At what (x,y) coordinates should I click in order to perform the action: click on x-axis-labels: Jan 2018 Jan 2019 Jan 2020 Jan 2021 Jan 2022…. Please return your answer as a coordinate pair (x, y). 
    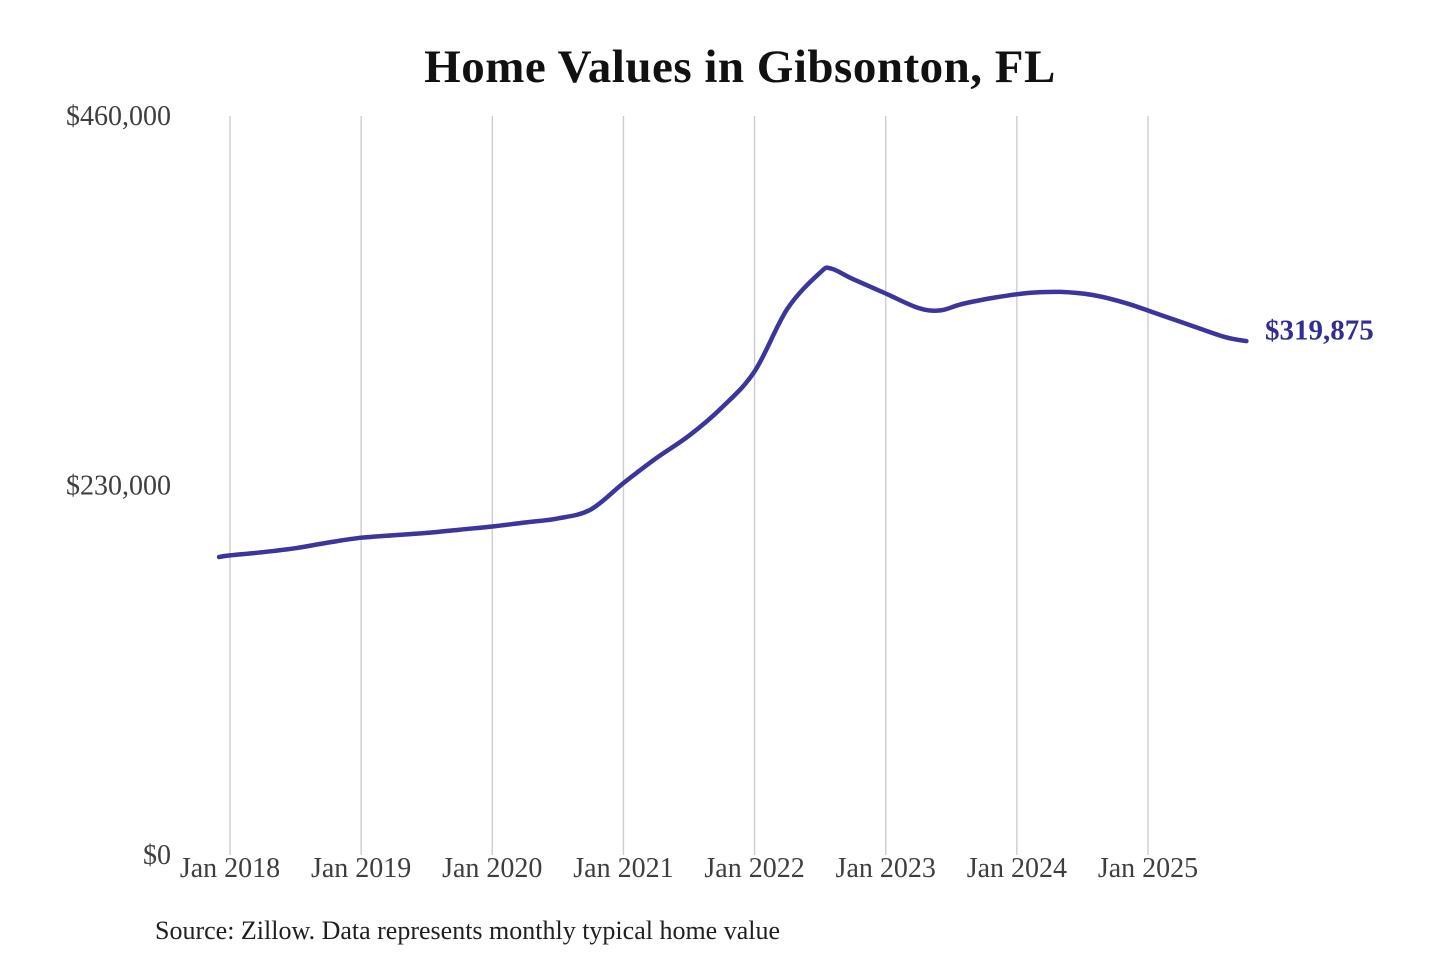
    Looking at the image, I should click on (689, 868).